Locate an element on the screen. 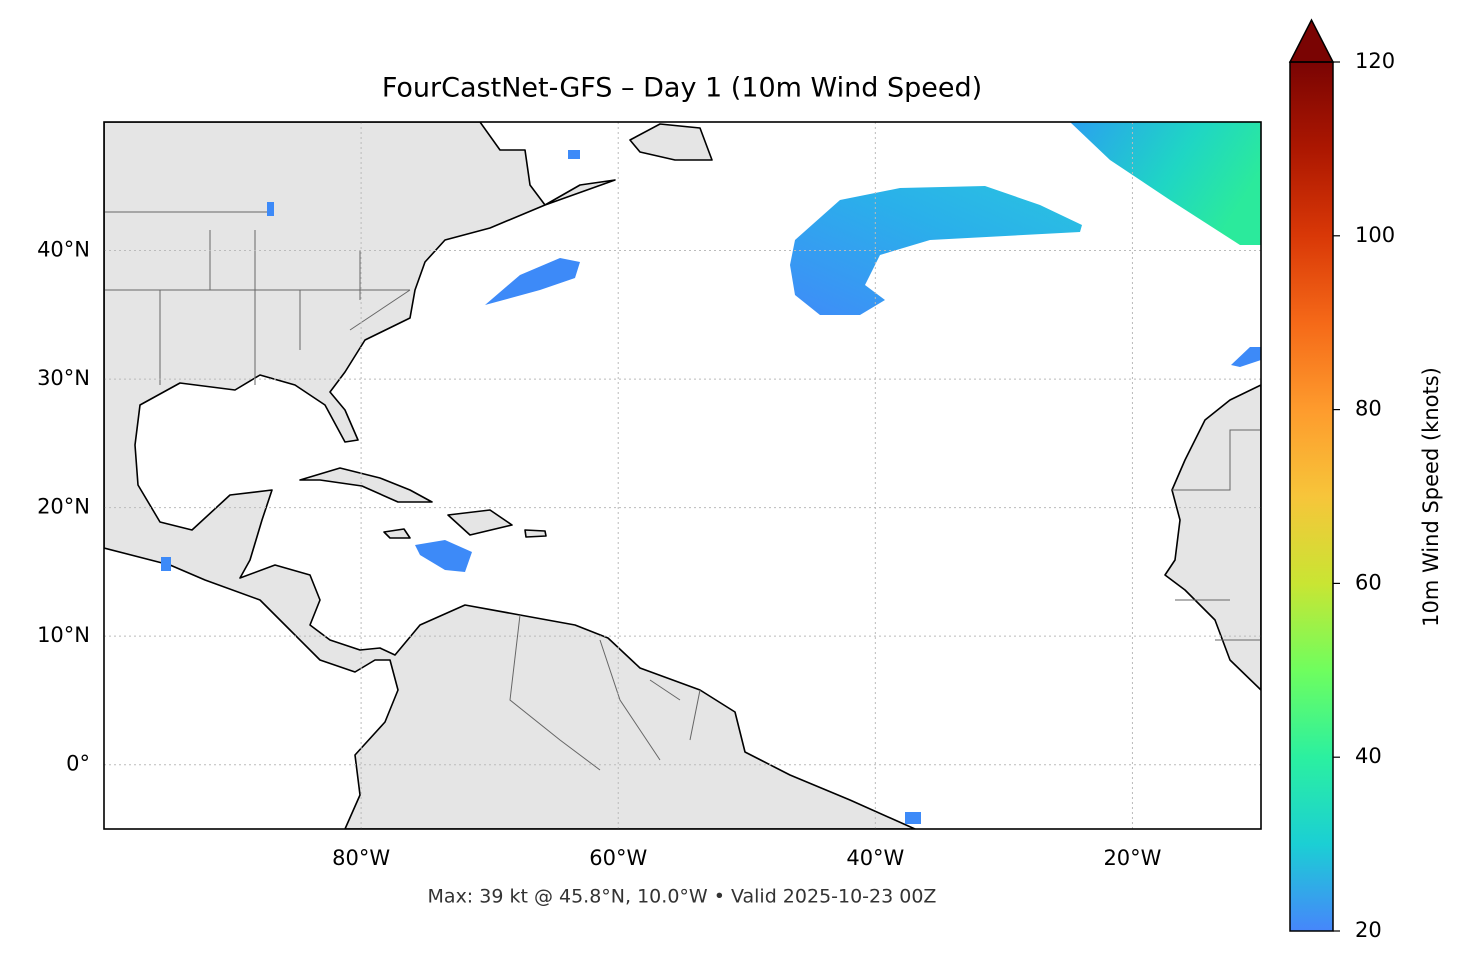  y-tick-label: 20°N is located at coordinates (63, 507).